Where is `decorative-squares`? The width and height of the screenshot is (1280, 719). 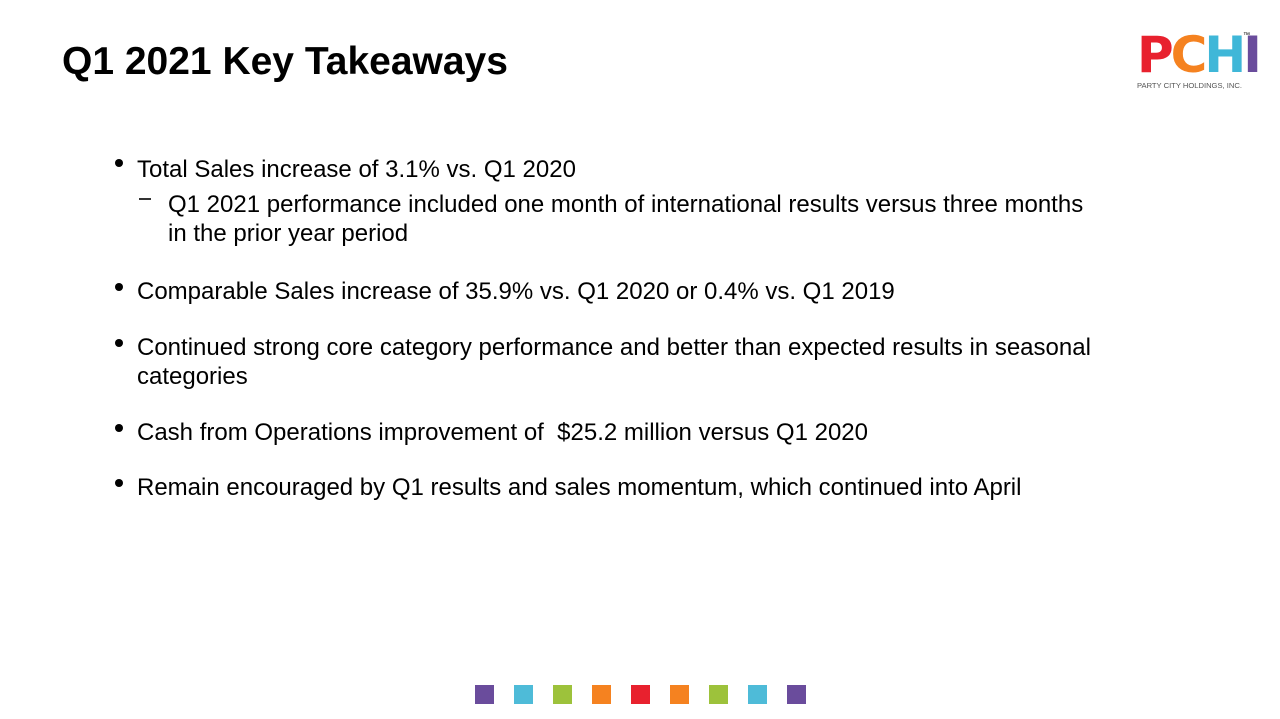
decorative-squares is located at coordinates (640, 694).